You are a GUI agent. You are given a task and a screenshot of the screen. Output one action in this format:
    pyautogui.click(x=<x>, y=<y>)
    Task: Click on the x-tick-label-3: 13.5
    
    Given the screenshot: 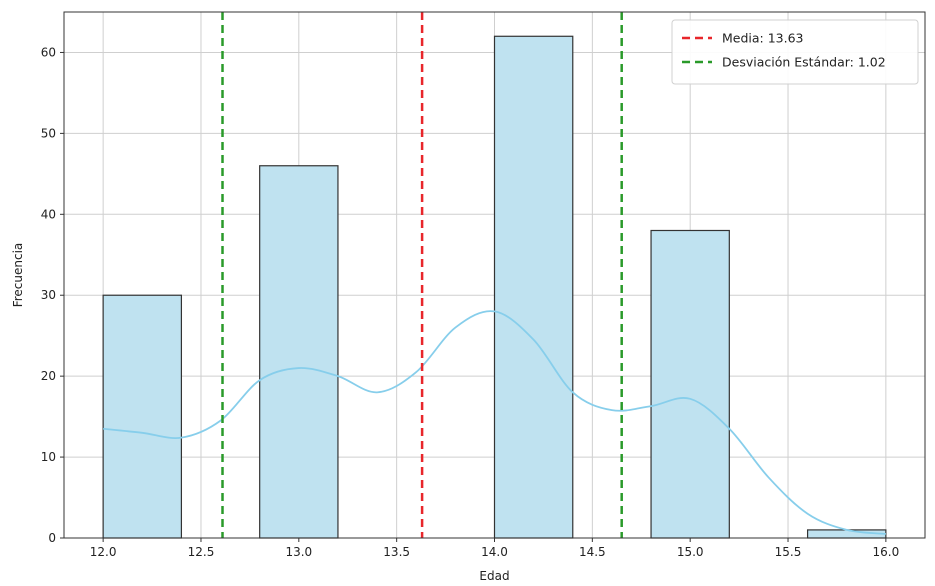 What is the action you would take?
    pyautogui.click(x=396, y=552)
    